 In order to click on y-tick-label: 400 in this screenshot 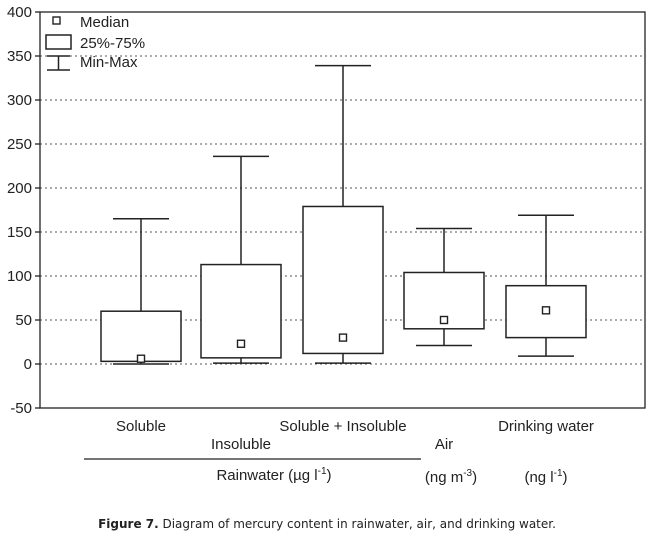, I will do `click(19, 12)`.